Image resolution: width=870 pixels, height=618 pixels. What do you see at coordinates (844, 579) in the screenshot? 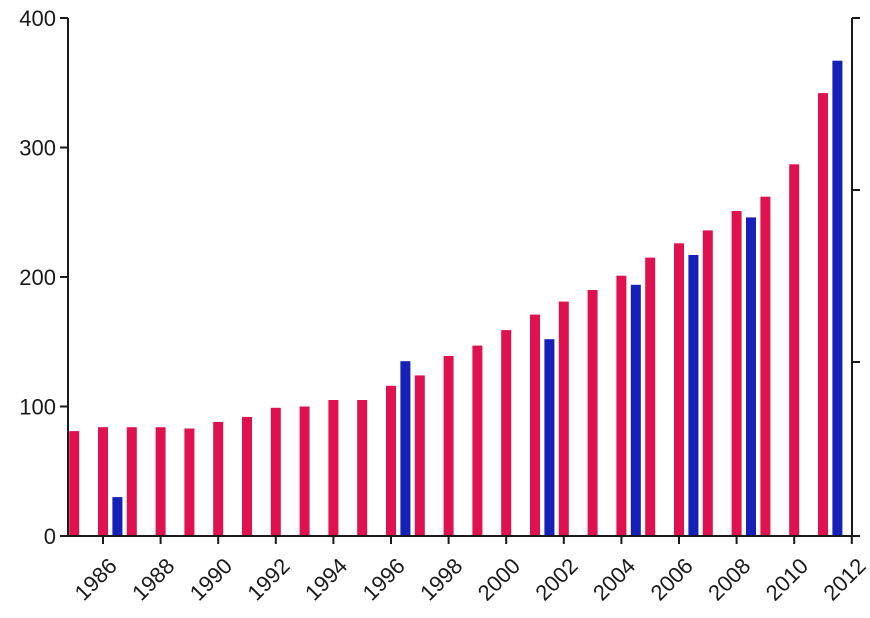
I see `x-tick-label: 2012` at bounding box center [844, 579].